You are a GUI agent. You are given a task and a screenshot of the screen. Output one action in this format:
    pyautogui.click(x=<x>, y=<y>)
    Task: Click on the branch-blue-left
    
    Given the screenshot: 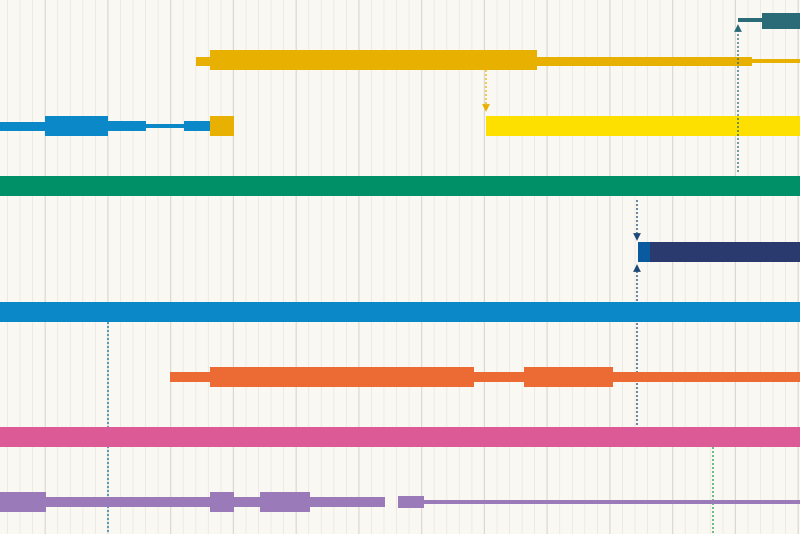 What is the action you would take?
    pyautogui.click(x=105, y=126)
    